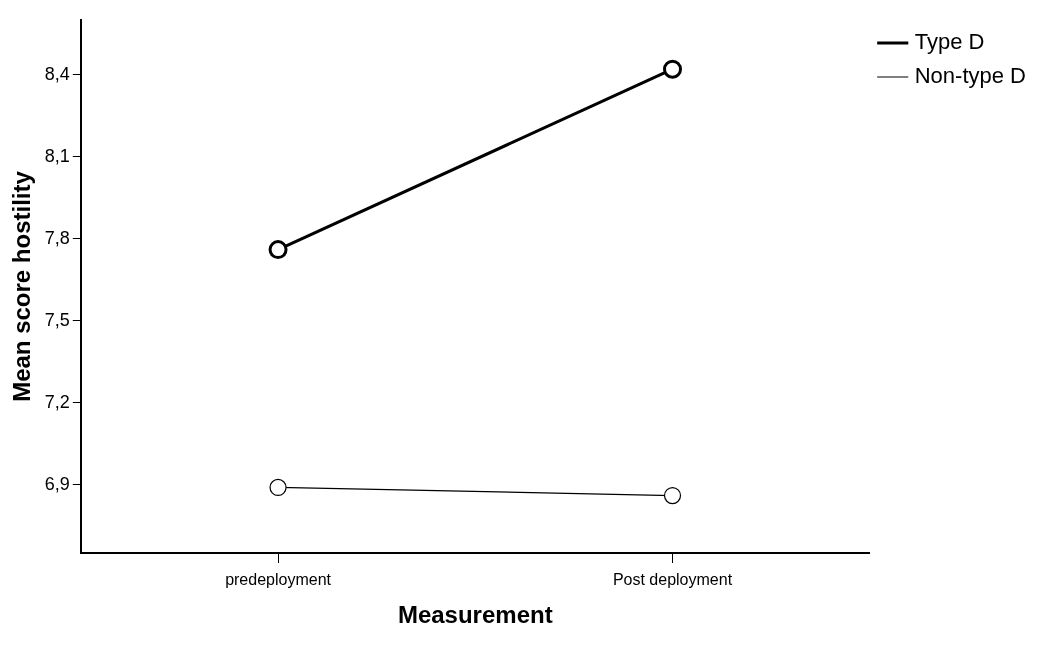 Image resolution: width=1056 pixels, height=645 pixels. What do you see at coordinates (57, 401) in the screenshot?
I see `y-tick-label: 7,2` at bounding box center [57, 401].